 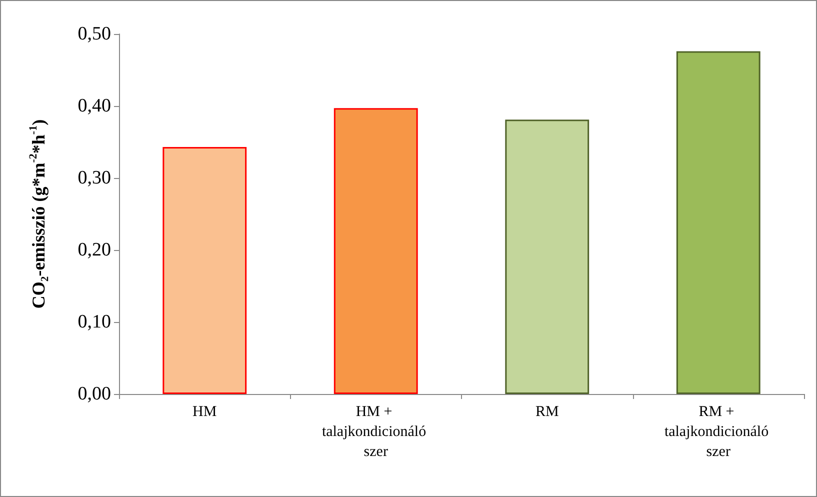 I want to click on y-axis-title: CO₂-emisszió (g*m-2*h-1), so click(x=38, y=214).